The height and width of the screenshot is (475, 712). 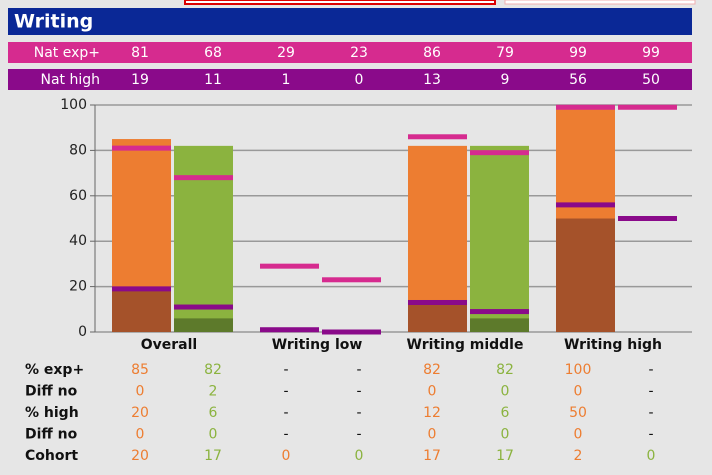 What do you see at coordinates (499, 238) in the screenshot?
I see `bar` at bounding box center [499, 238].